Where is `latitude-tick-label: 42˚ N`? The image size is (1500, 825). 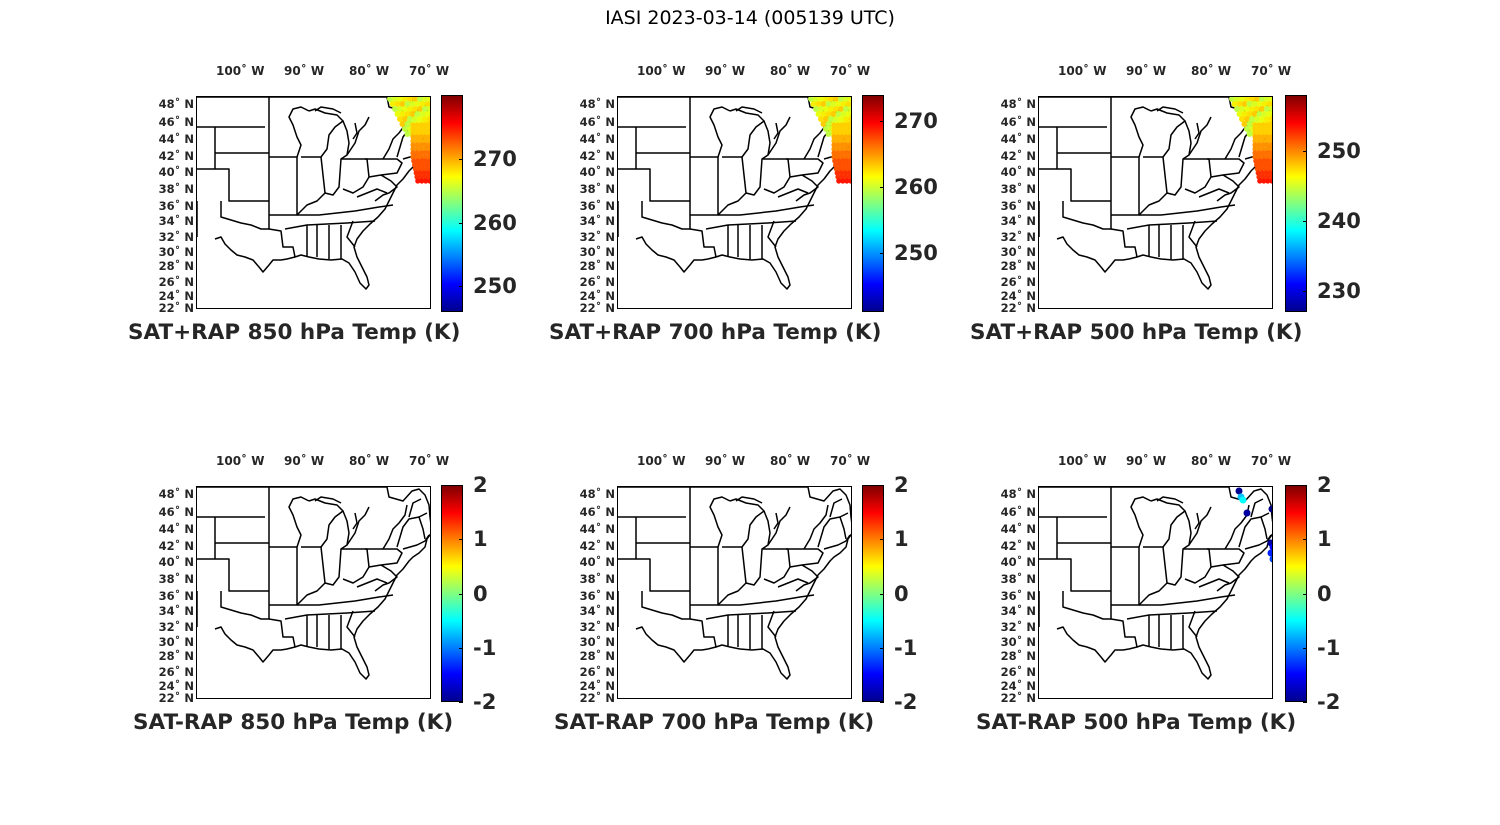 latitude-tick-label: 42˚ N is located at coordinates (176, 156).